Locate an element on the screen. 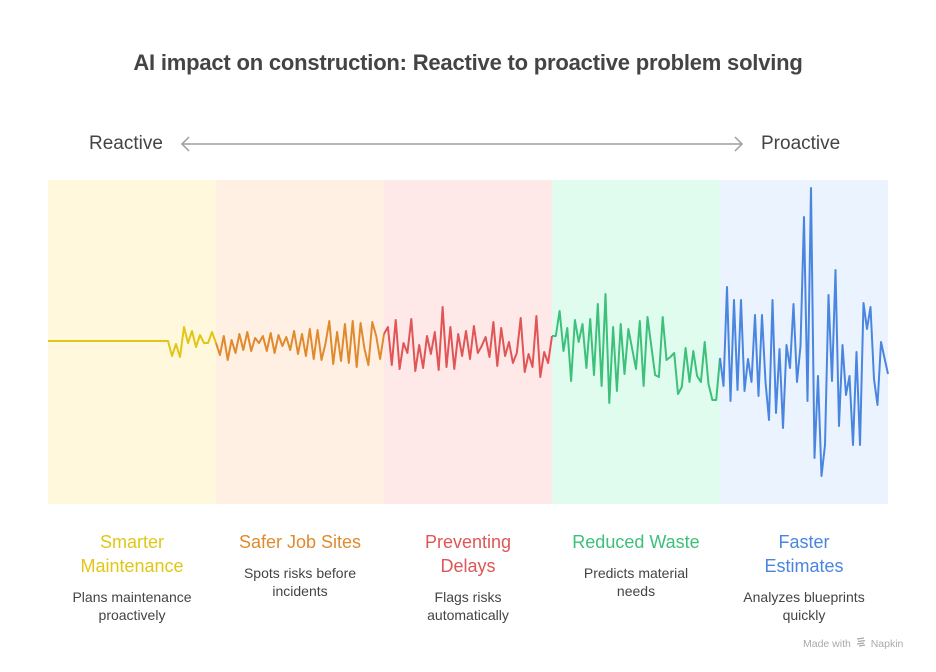  credit-prefix: Made with is located at coordinates (827, 644).